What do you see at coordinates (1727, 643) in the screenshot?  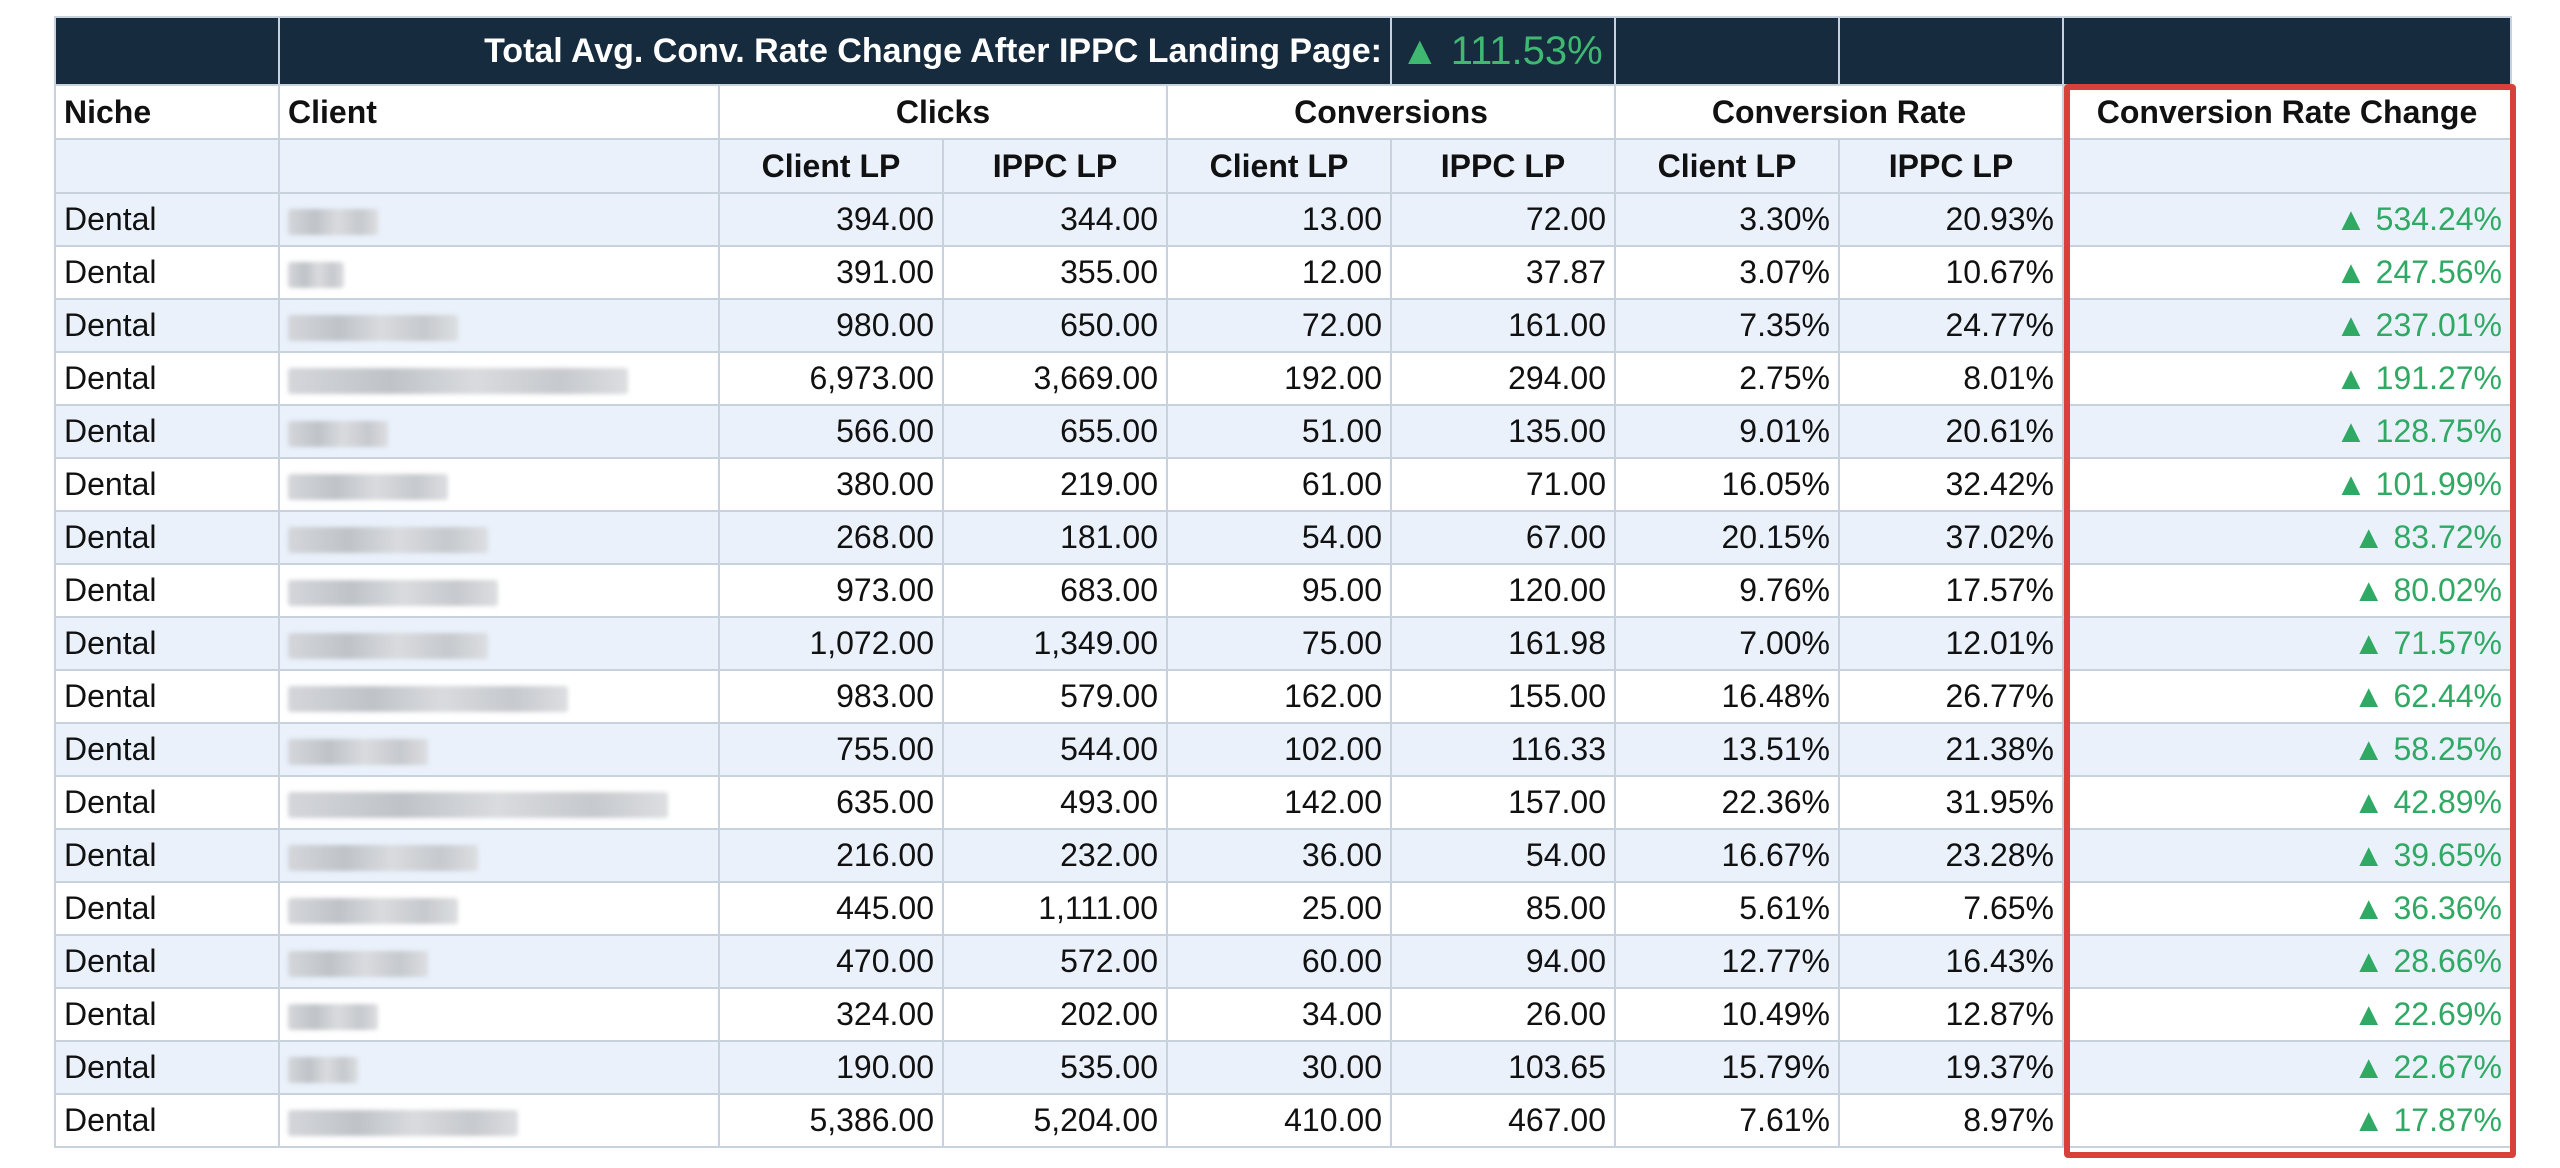 I see `rate-client-lp-cell: 7.00%` at bounding box center [1727, 643].